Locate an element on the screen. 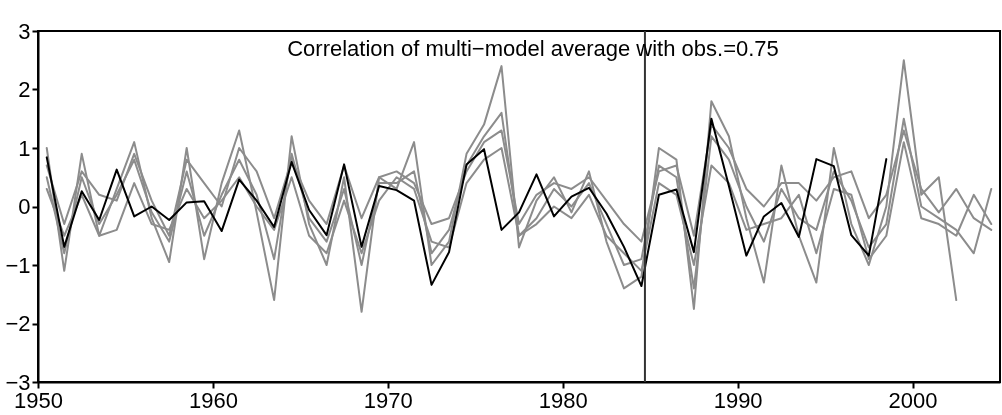 The width and height of the screenshot is (1002, 415). y-tick-label: −2 is located at coordinates (18, 323).